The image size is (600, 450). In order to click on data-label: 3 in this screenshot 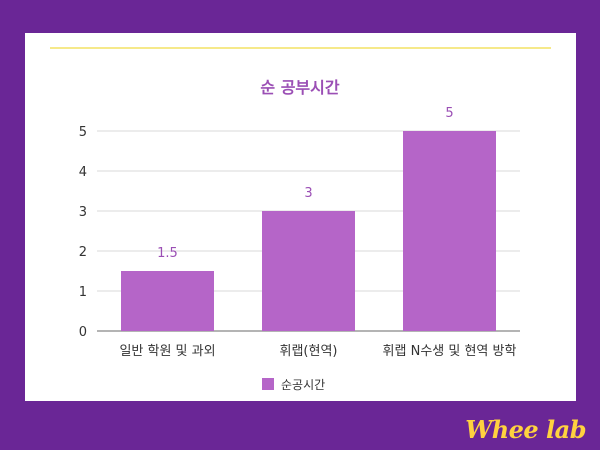, I will do `click(308, 193)`.